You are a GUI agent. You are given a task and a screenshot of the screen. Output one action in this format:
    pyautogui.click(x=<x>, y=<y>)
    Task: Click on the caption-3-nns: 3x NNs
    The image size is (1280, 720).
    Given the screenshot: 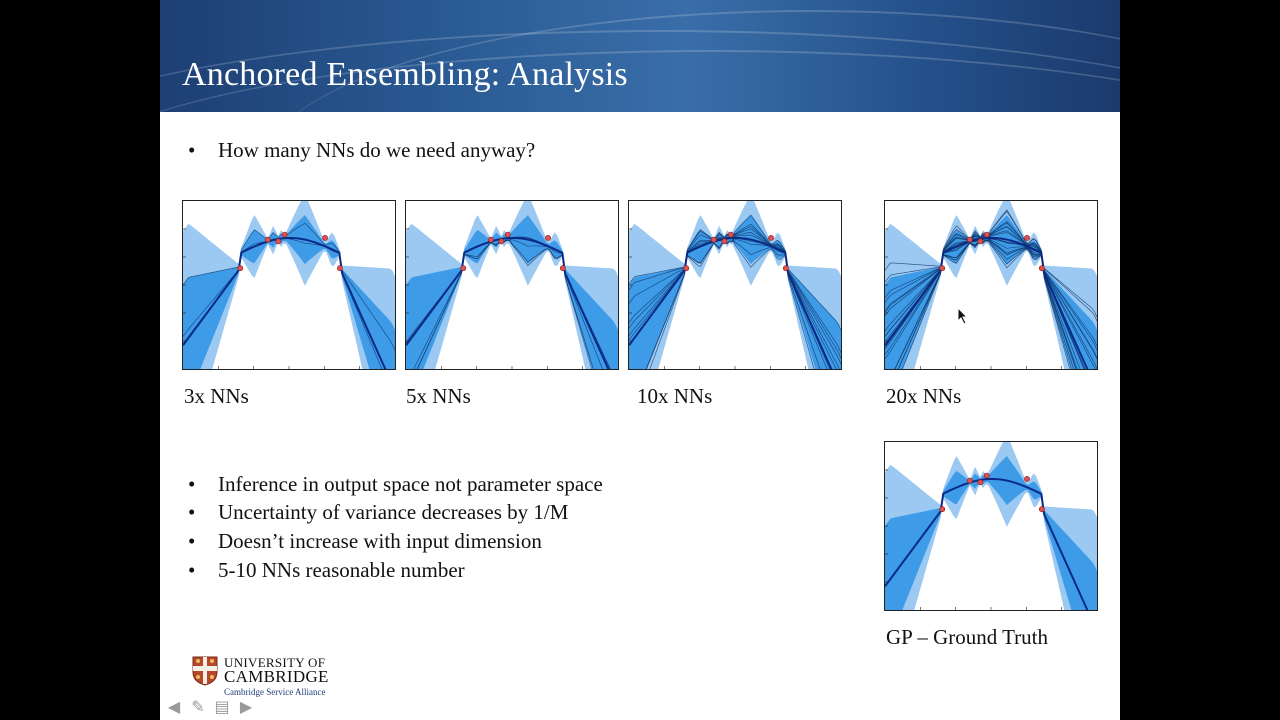 What is the action you would take?
    pyautogui.click(x=216, y=396)
    